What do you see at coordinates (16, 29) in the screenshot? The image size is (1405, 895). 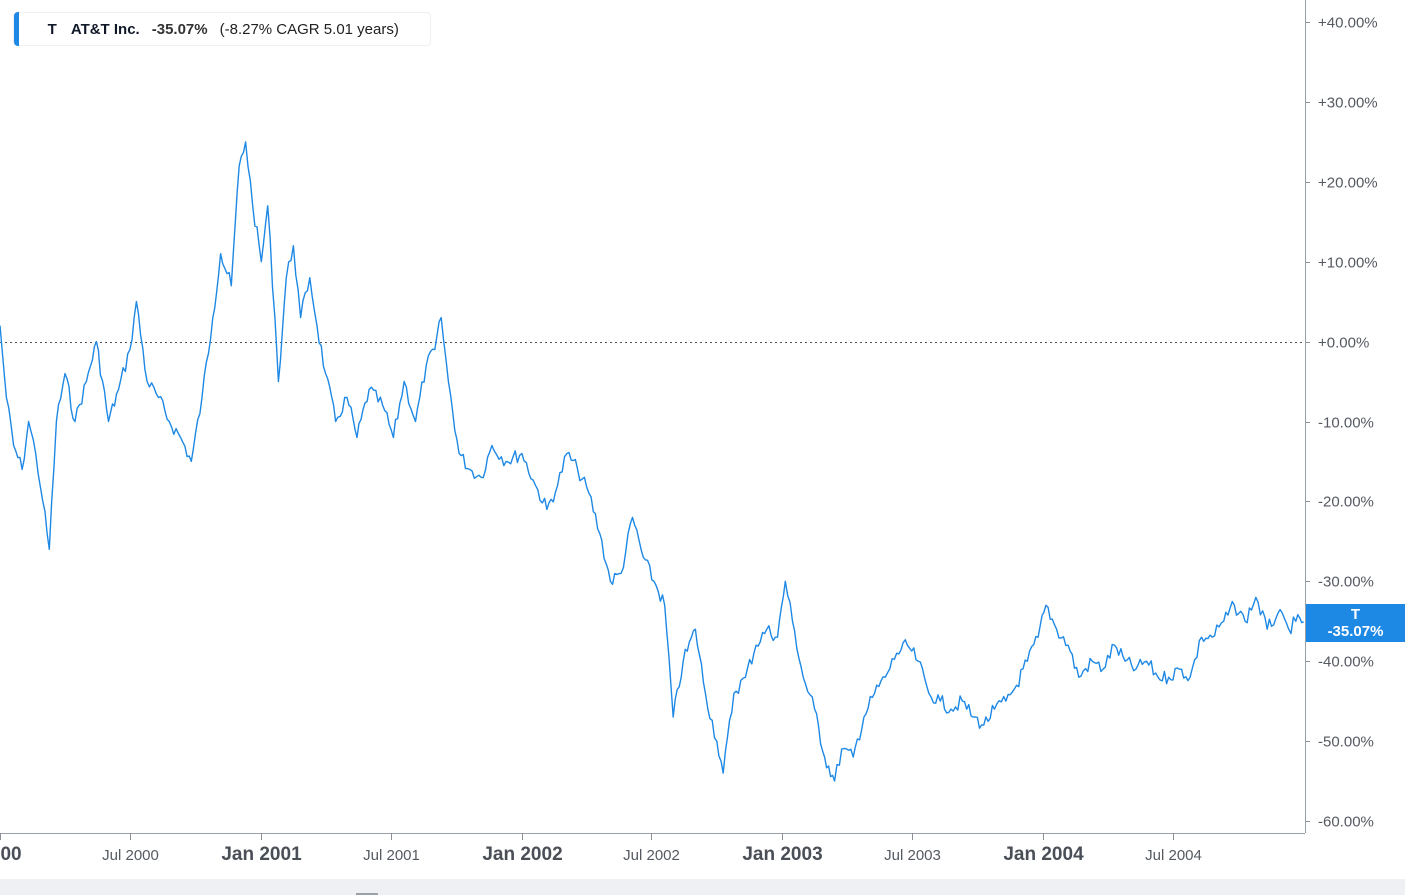 I see `legend-color-swatch` at bounding box center [16, 29].